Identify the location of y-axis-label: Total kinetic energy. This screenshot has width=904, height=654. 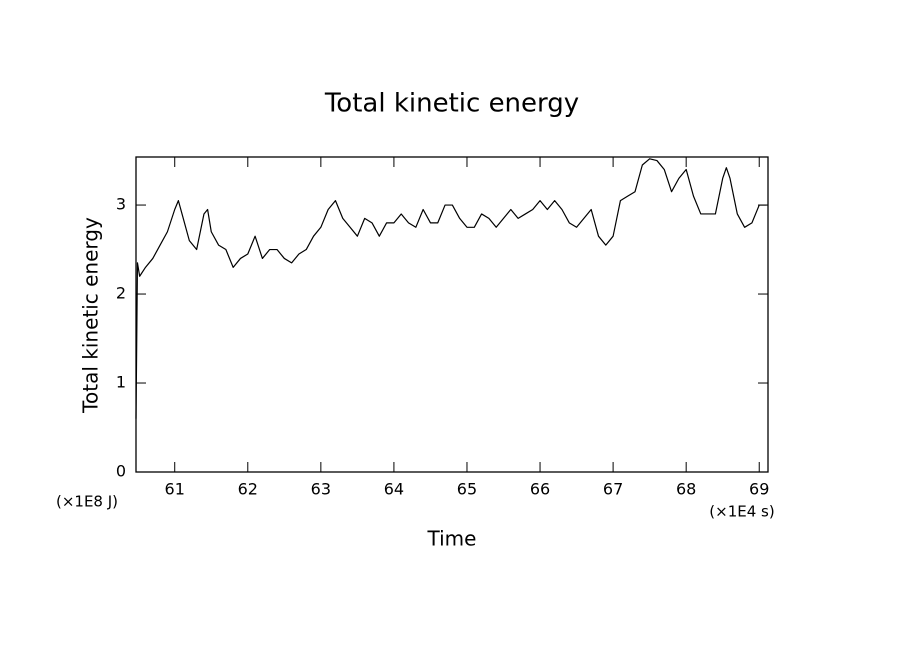
(91, 315).